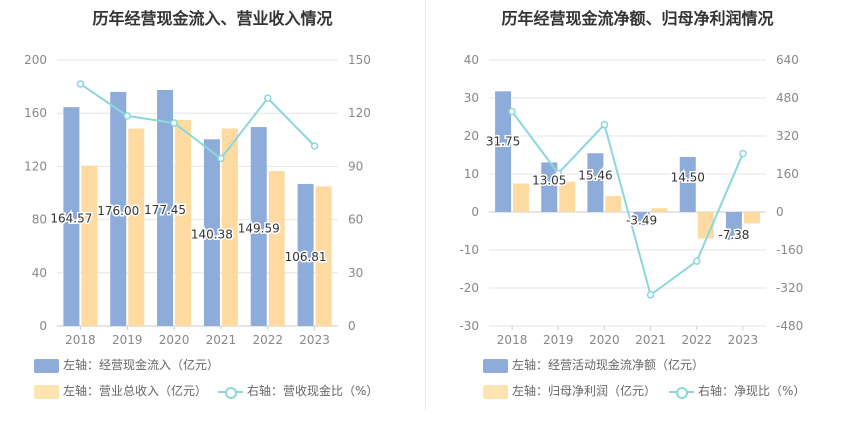 This screenshot has height=437, width=850. What do you see at coordinates (789, 288) in the screenshot?
I see `y-tick-label-right: -320` at bounding box center [789, 288].